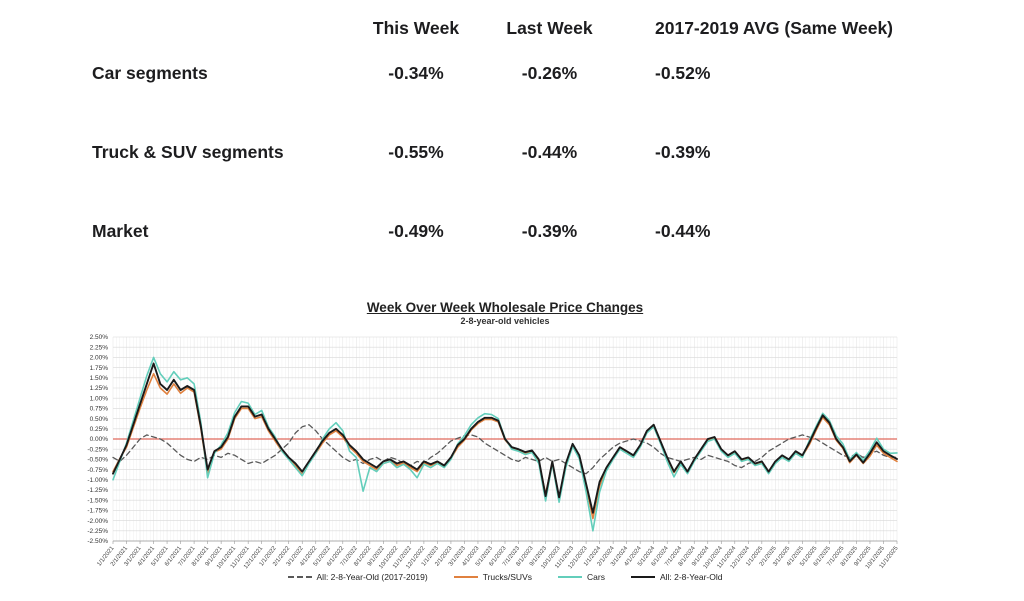 This screenshot has width=1024, height=601. Describe the element at coordinates (99, 347) in the screenshot. I see `svg-text: 2.25%` at that location.